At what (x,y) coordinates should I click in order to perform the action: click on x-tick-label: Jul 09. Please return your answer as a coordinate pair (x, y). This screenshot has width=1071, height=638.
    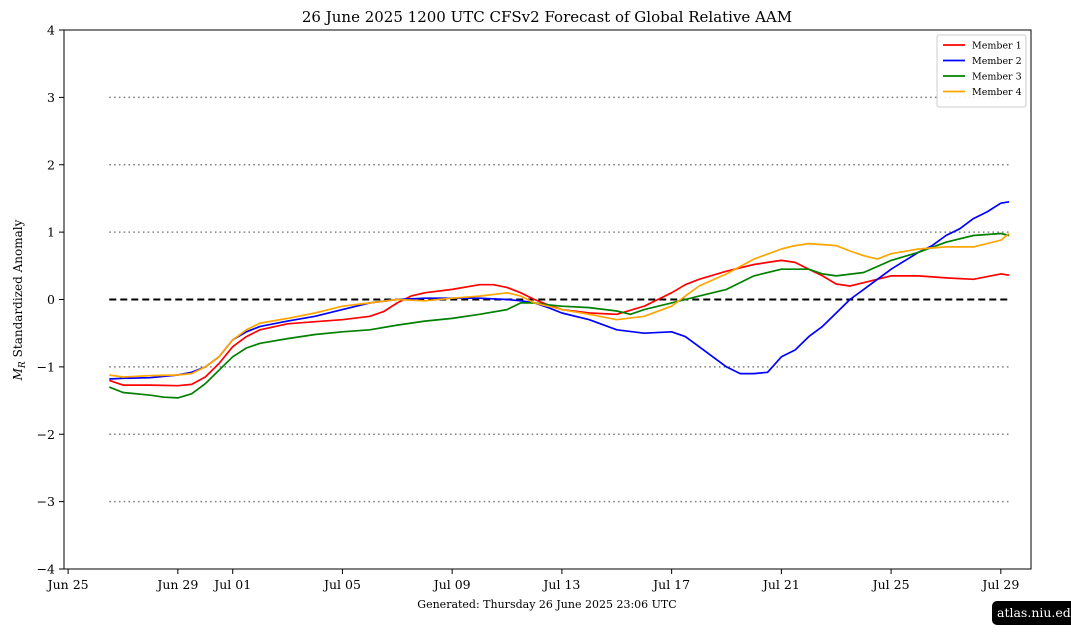
    Looking at the image, I should click on (451, 584).